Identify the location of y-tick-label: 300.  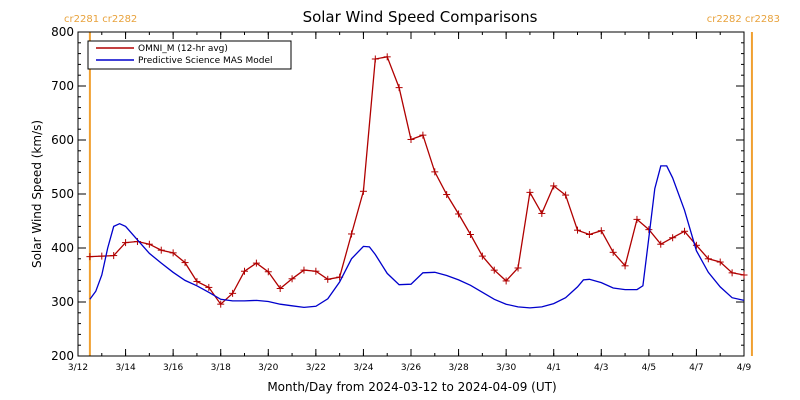
(62, 302).